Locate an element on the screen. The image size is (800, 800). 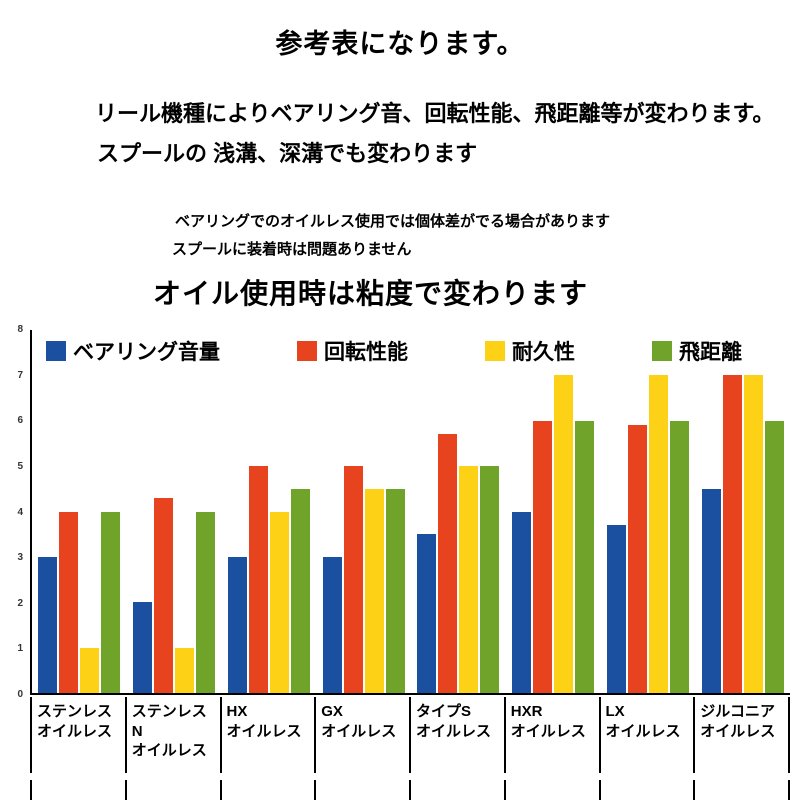
y-tick-label: 2 is located at coordinates (20, 603).